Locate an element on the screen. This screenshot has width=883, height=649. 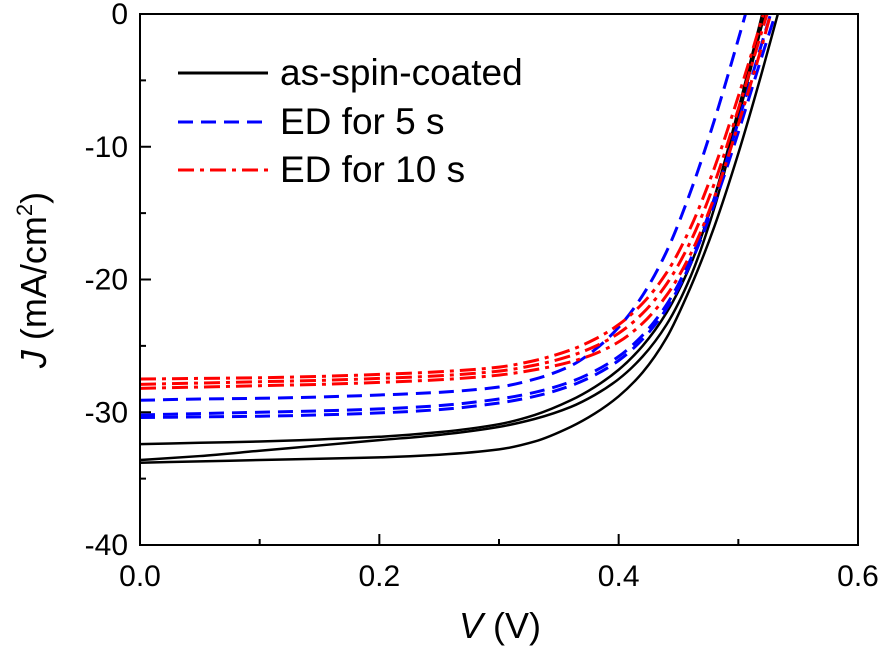
y-axis-unit-superscript: 2 is located at coordinates (24, 210).